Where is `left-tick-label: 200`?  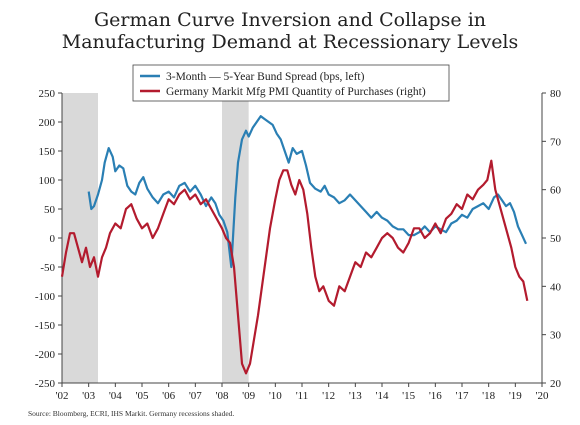 left-tick-label: 200 is located at coordinates (47, 123).